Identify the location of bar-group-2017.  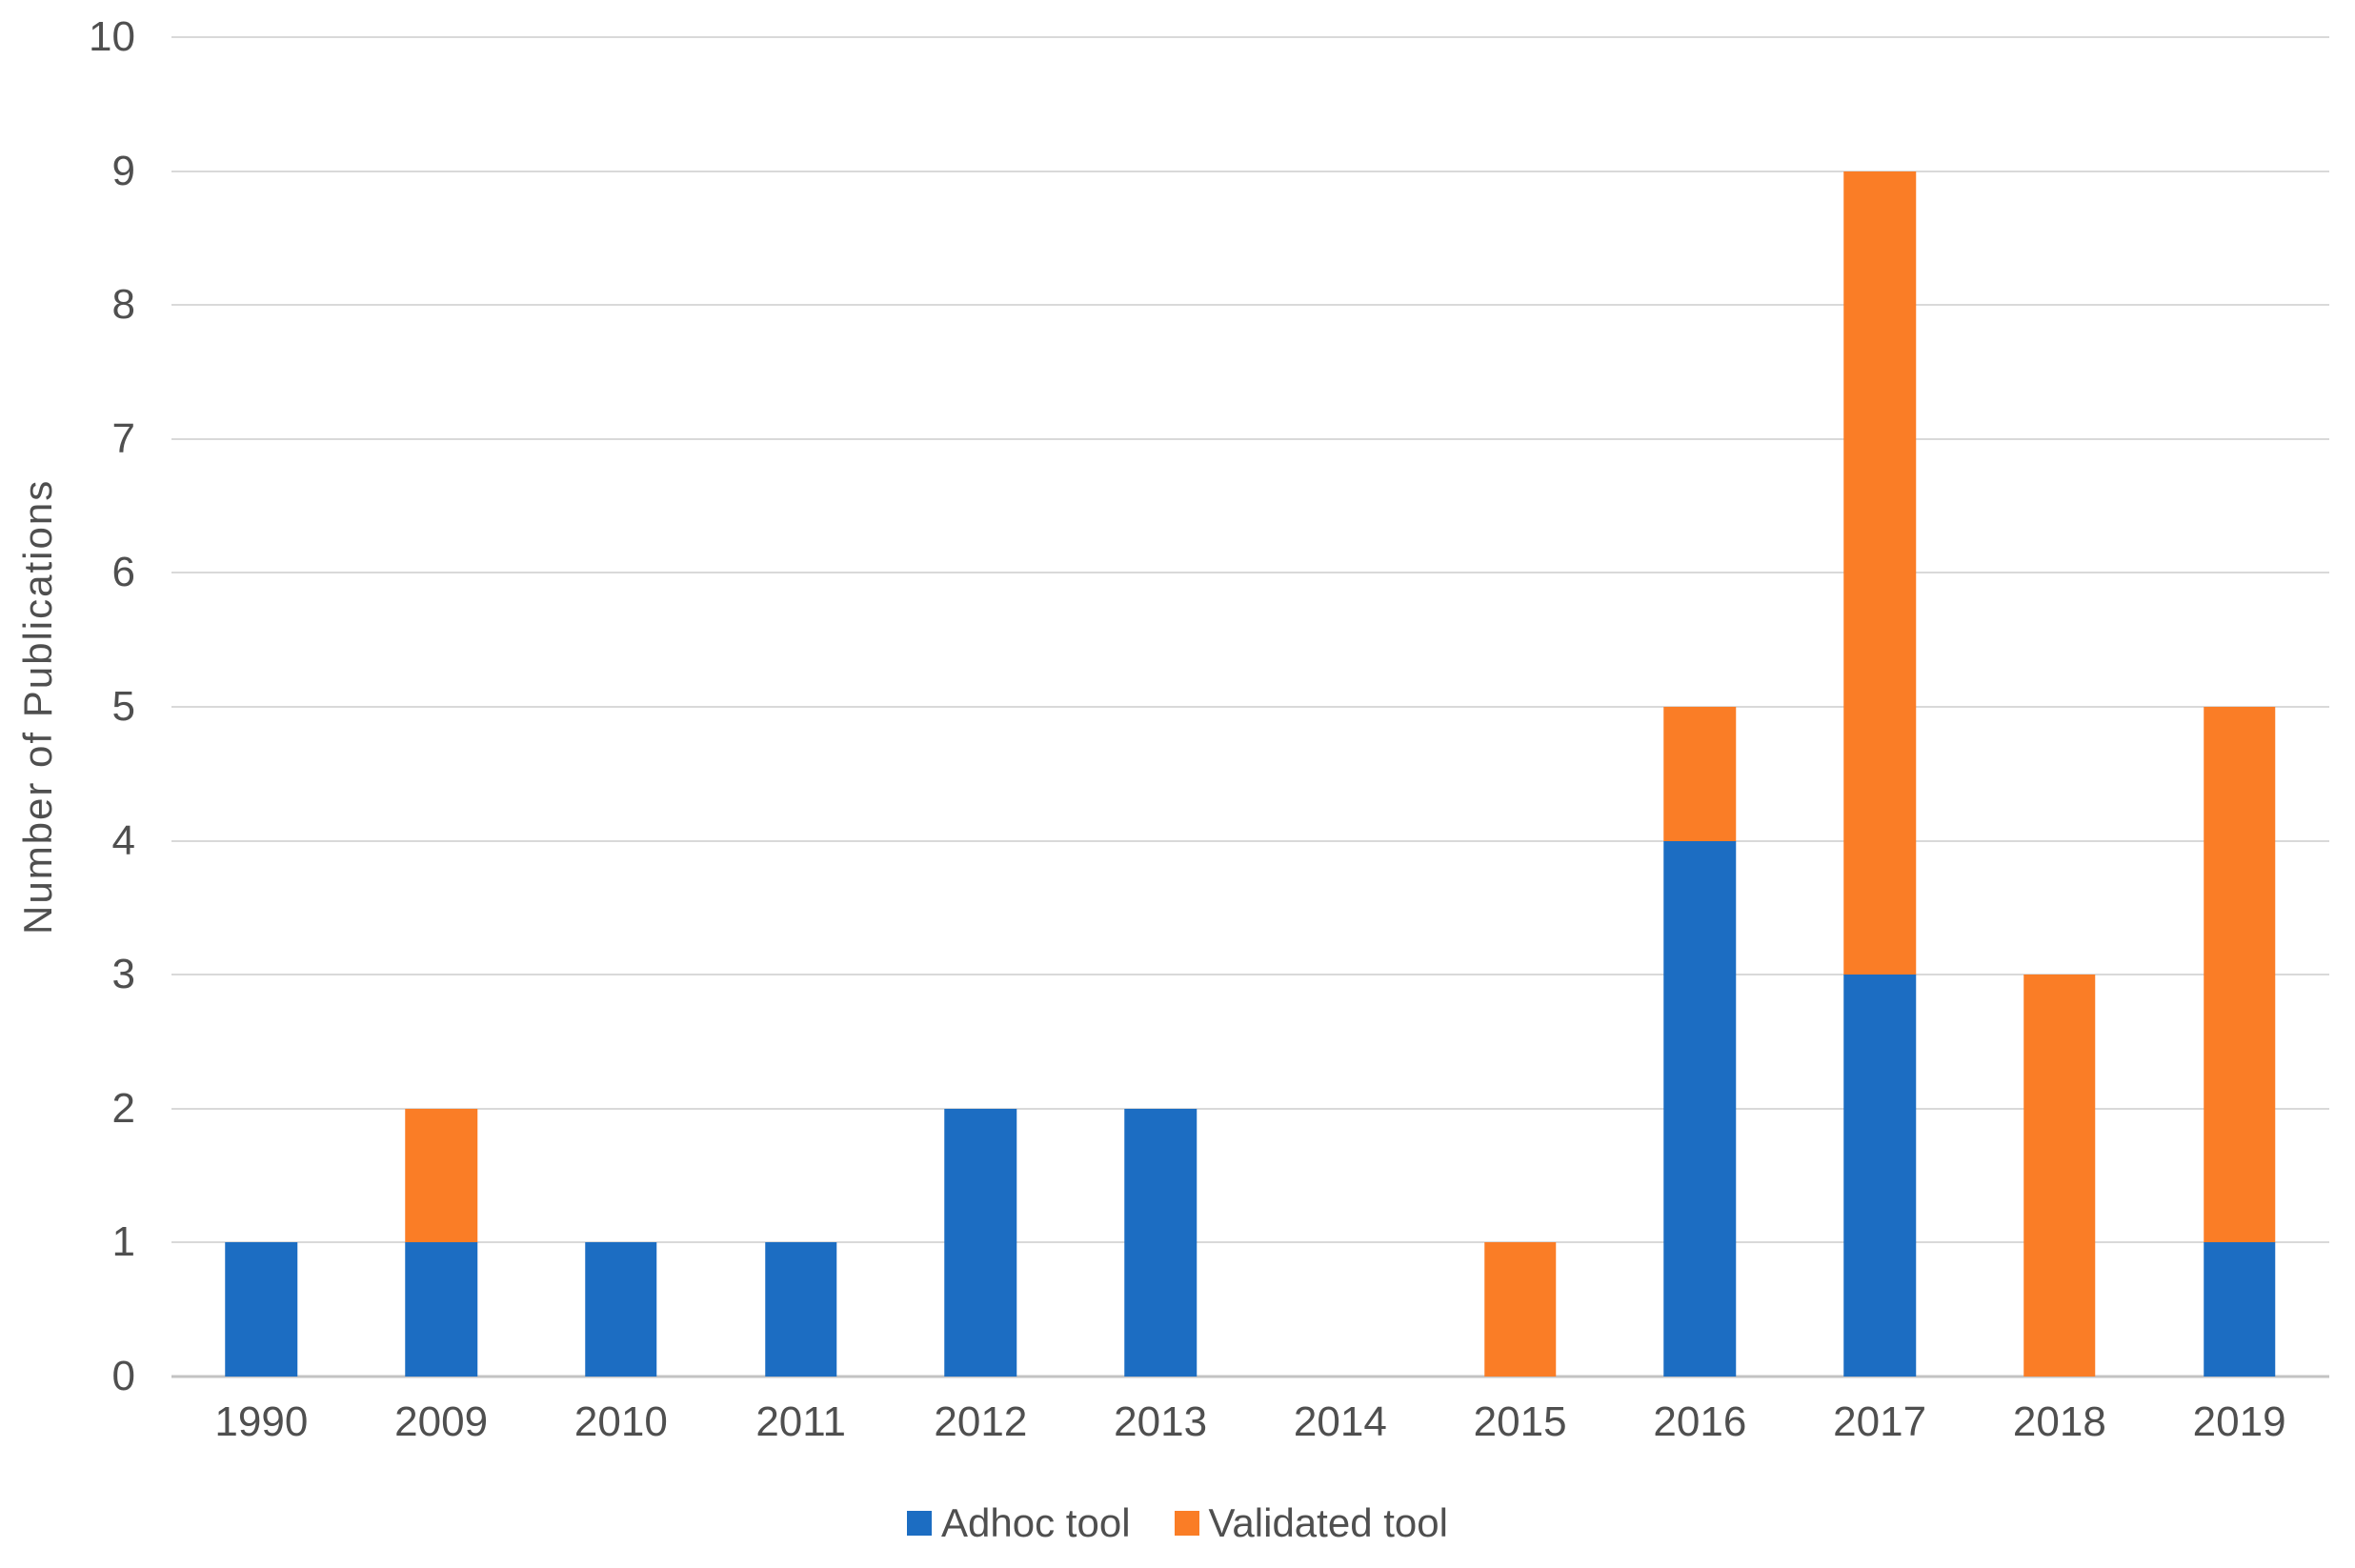
(1880, 707).